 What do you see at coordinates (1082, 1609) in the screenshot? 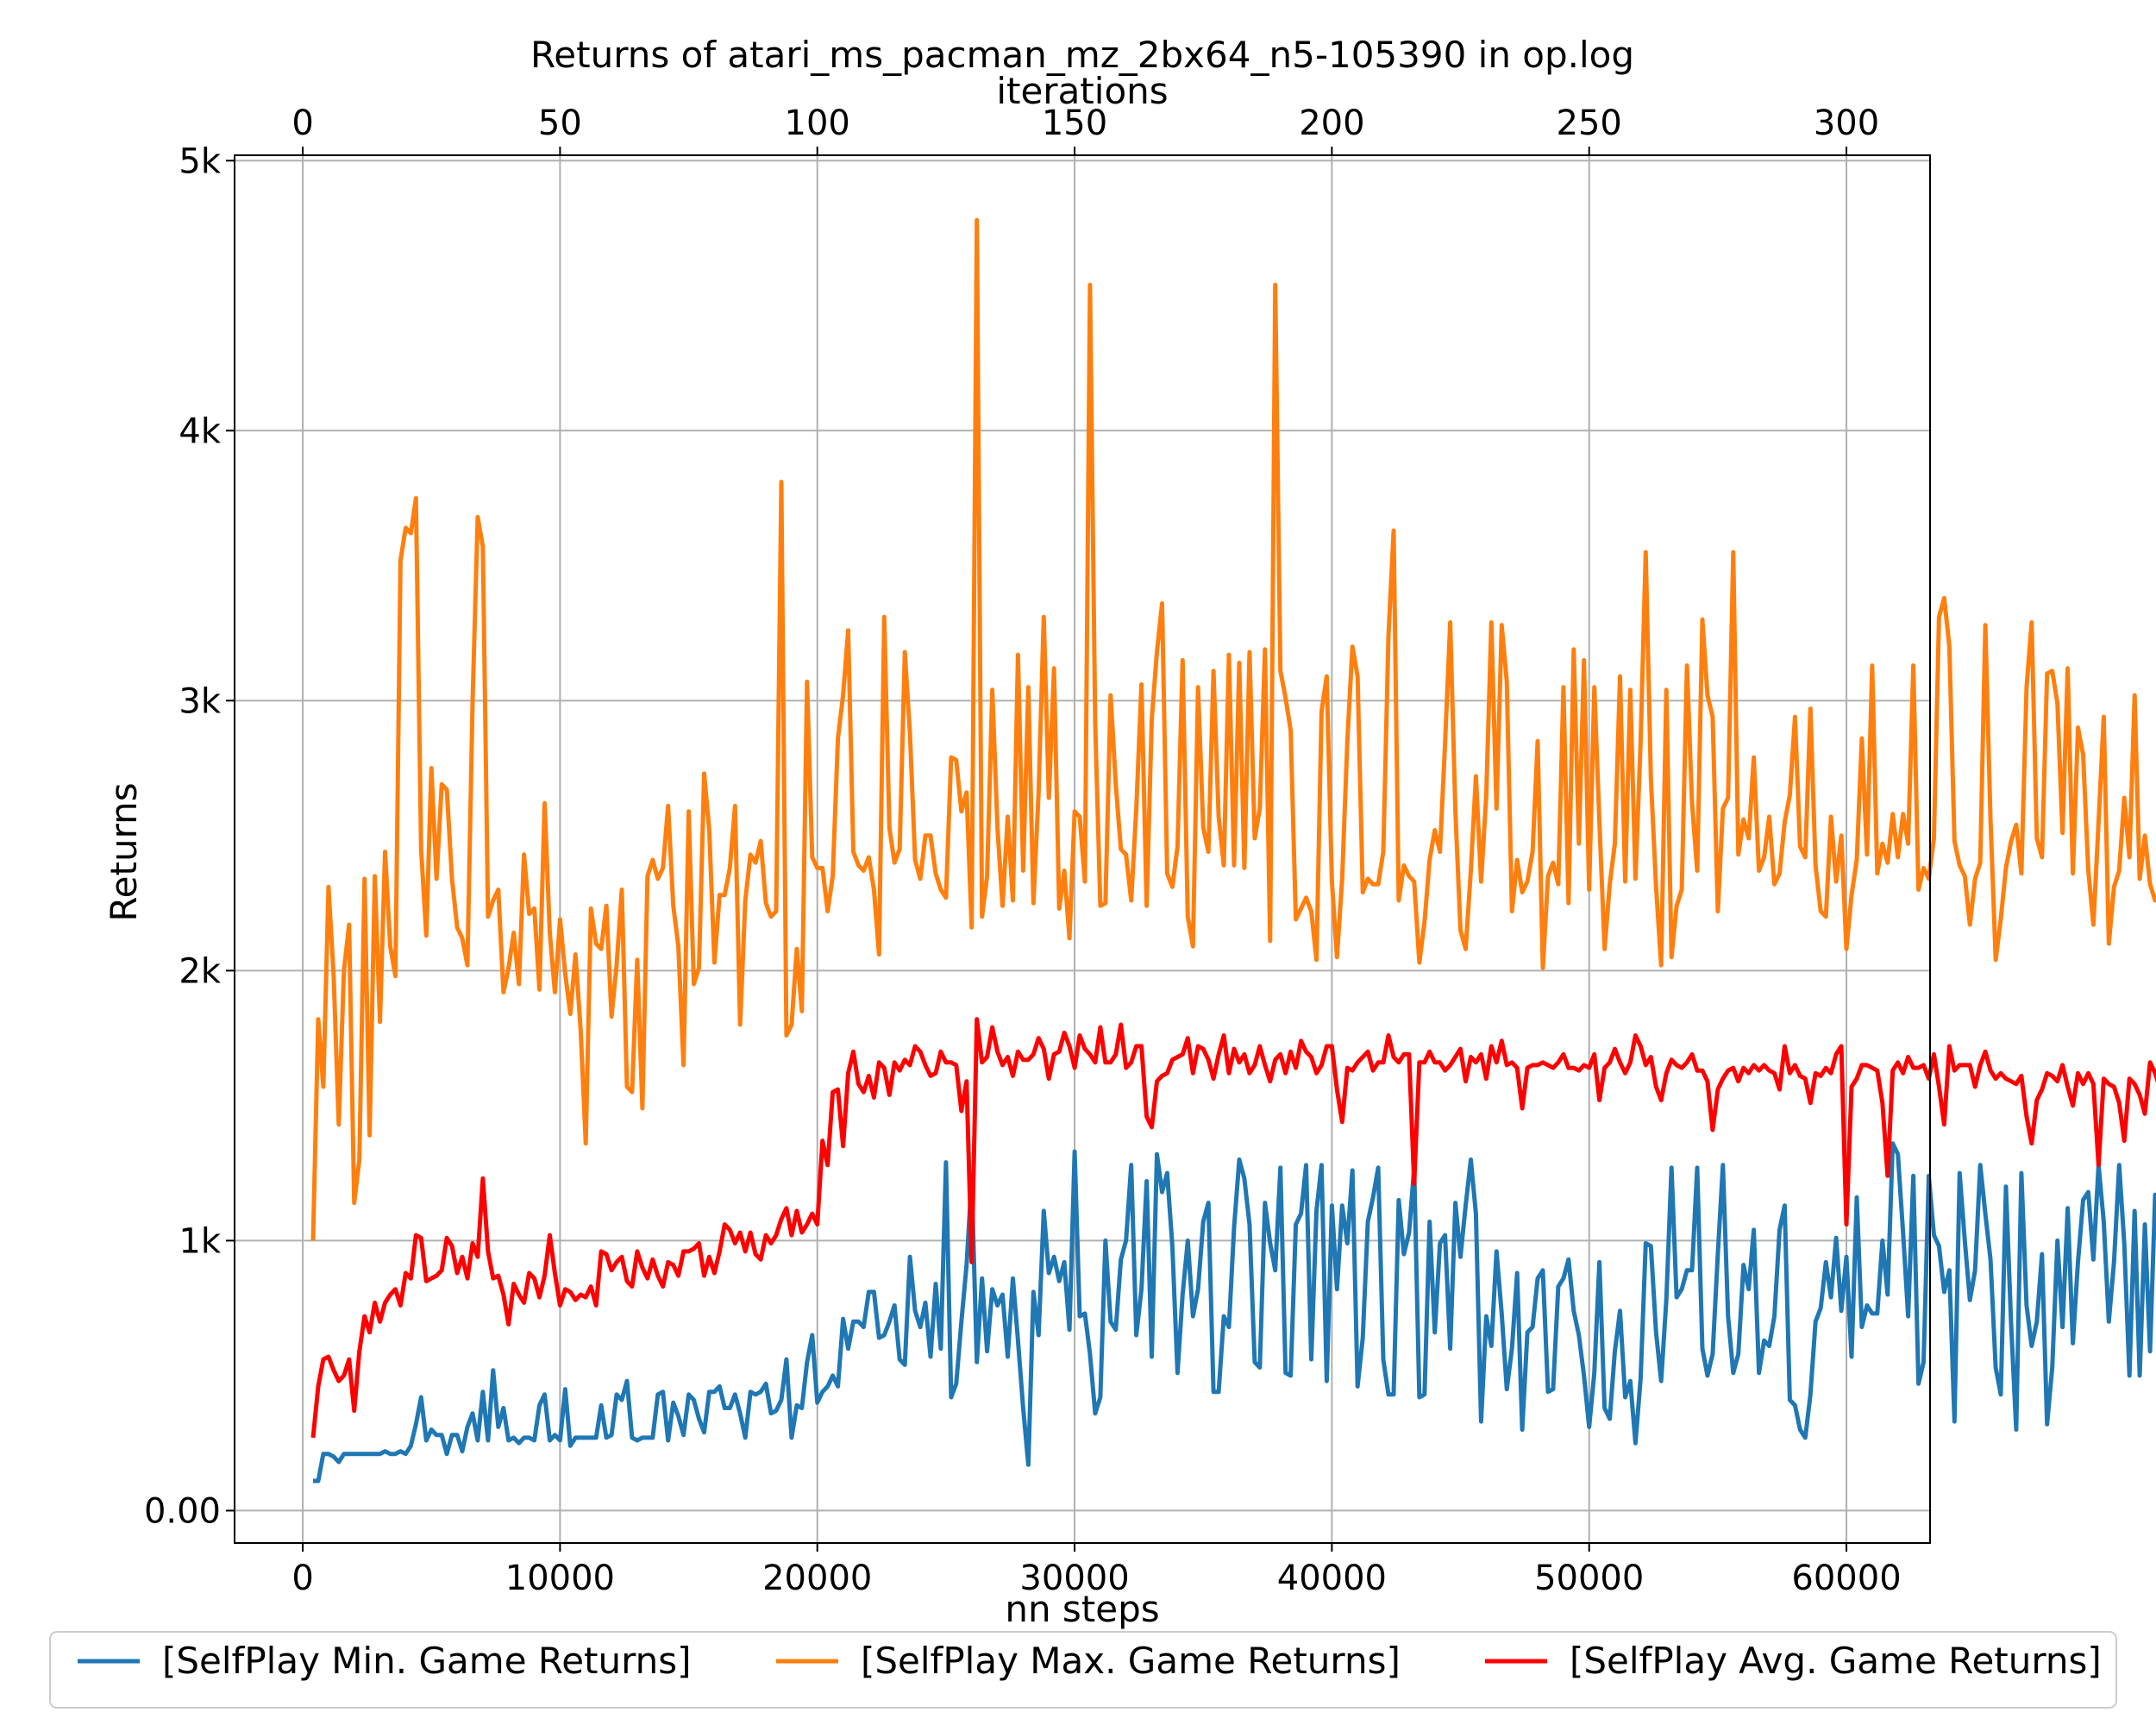
I see `x-axis-label: nn steps` at bounding box center [1082, 1609].